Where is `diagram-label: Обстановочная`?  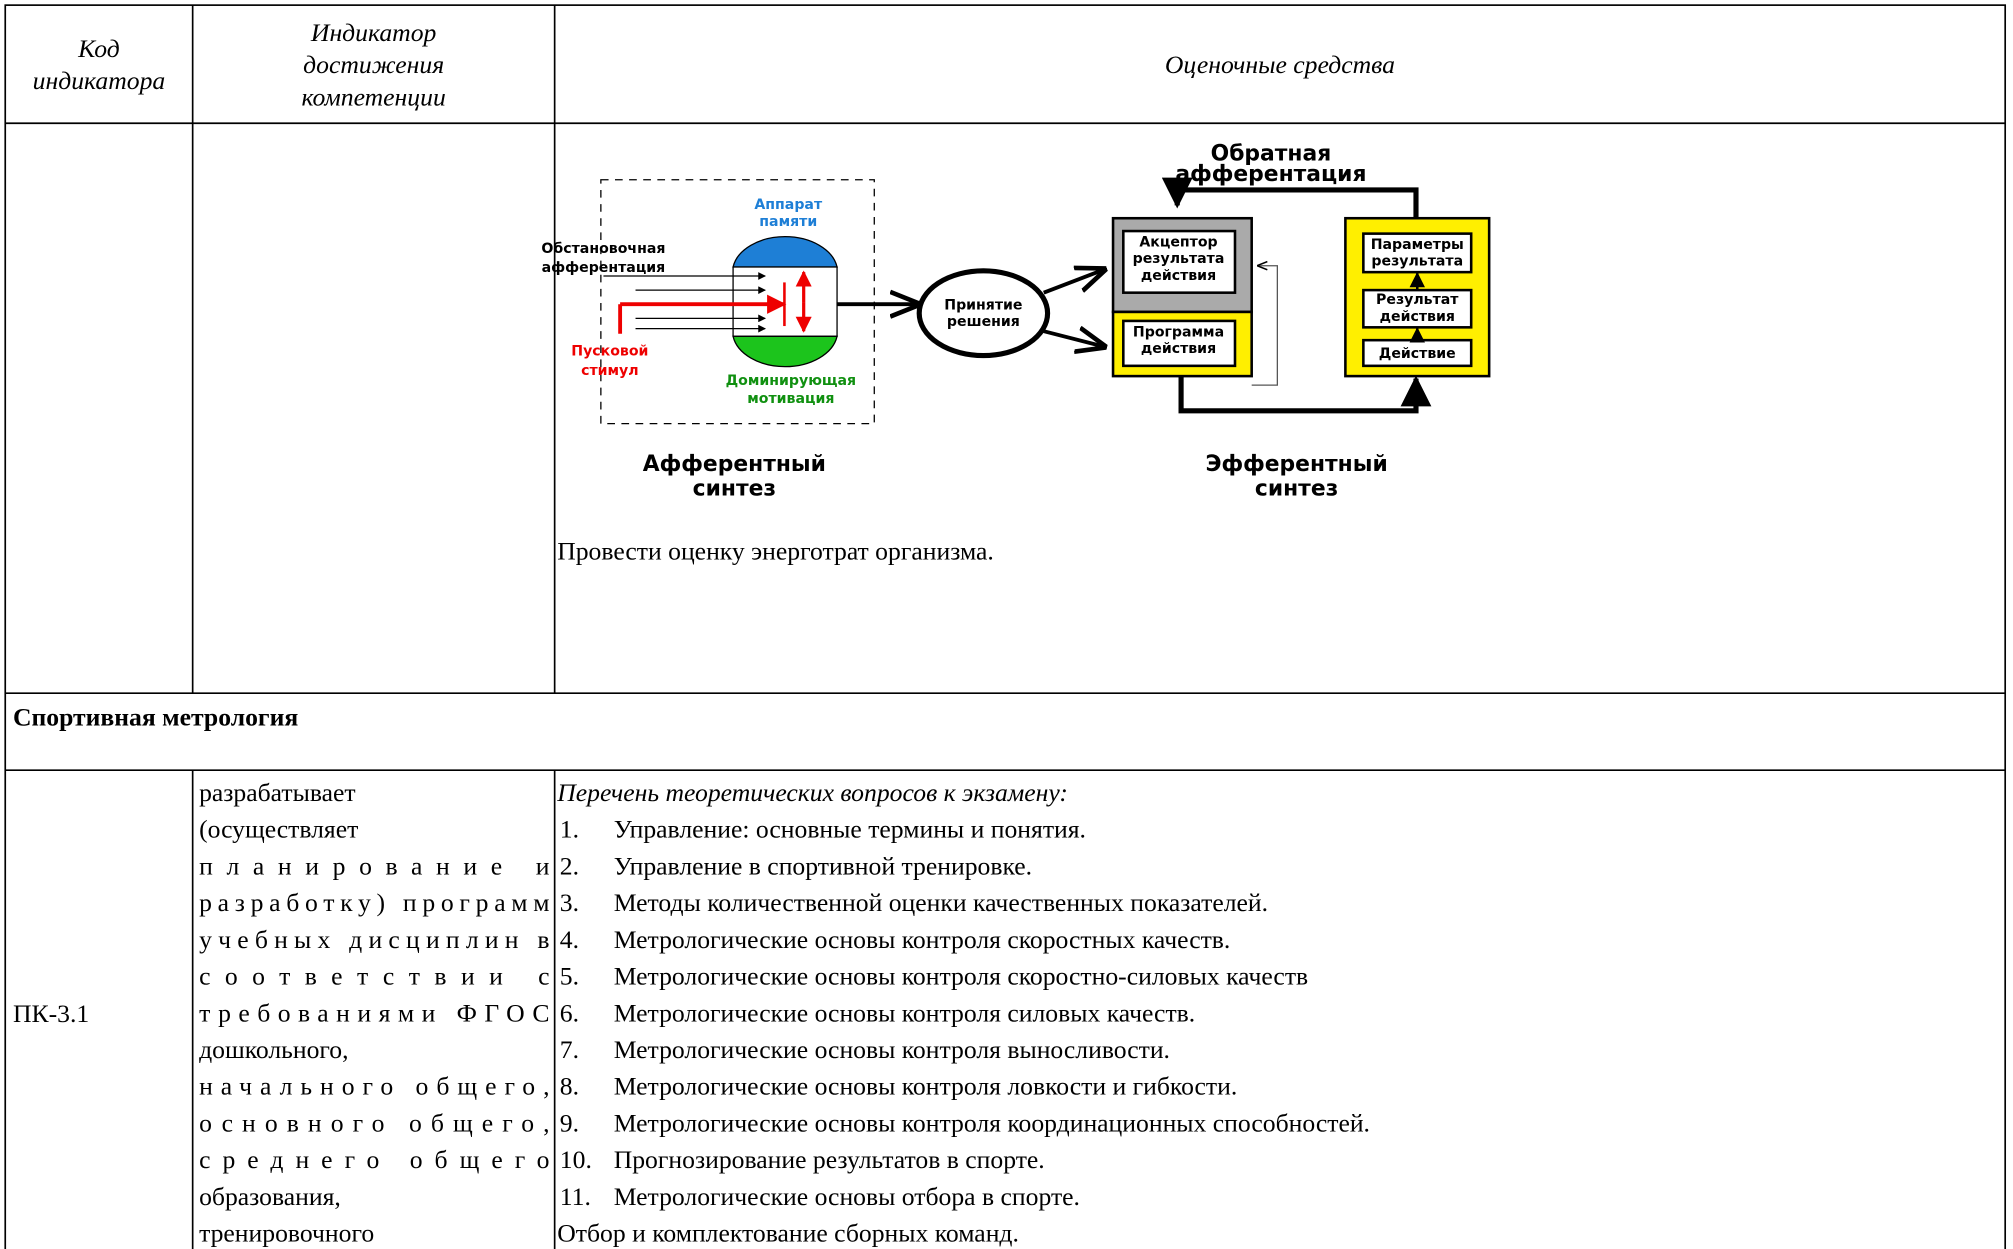
diagram-label: Обстановочная is located at coordinates (603, 249).